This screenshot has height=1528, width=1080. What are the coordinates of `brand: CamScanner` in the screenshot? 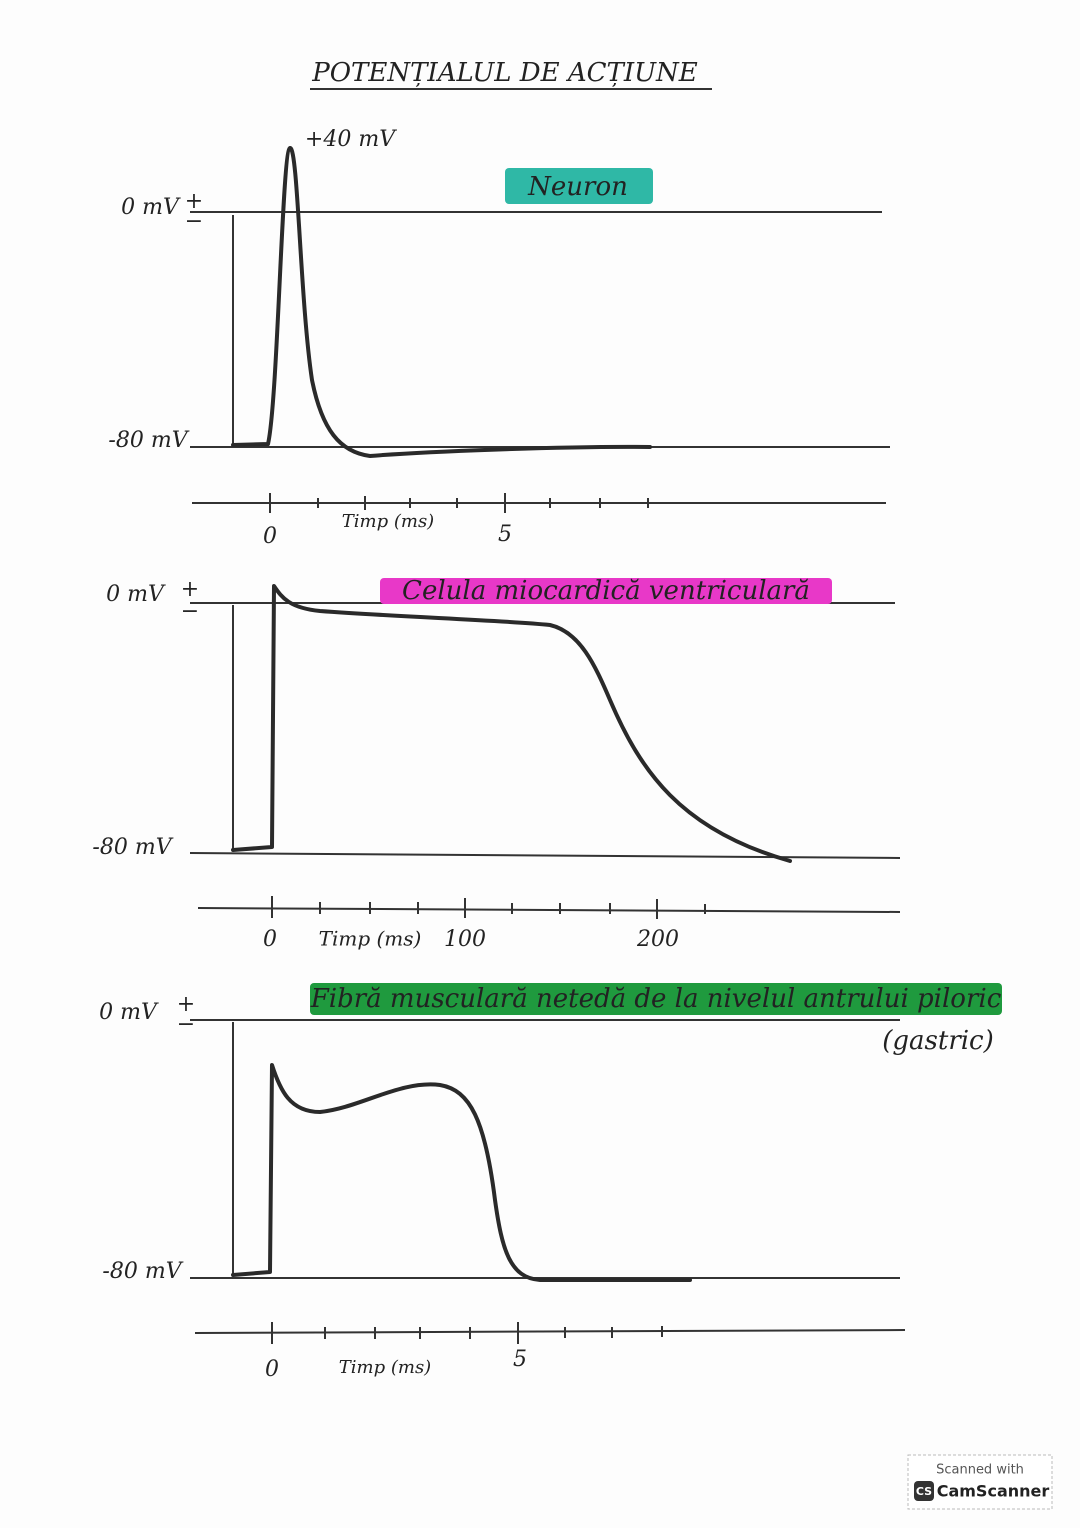 It's located at (993, 1491).